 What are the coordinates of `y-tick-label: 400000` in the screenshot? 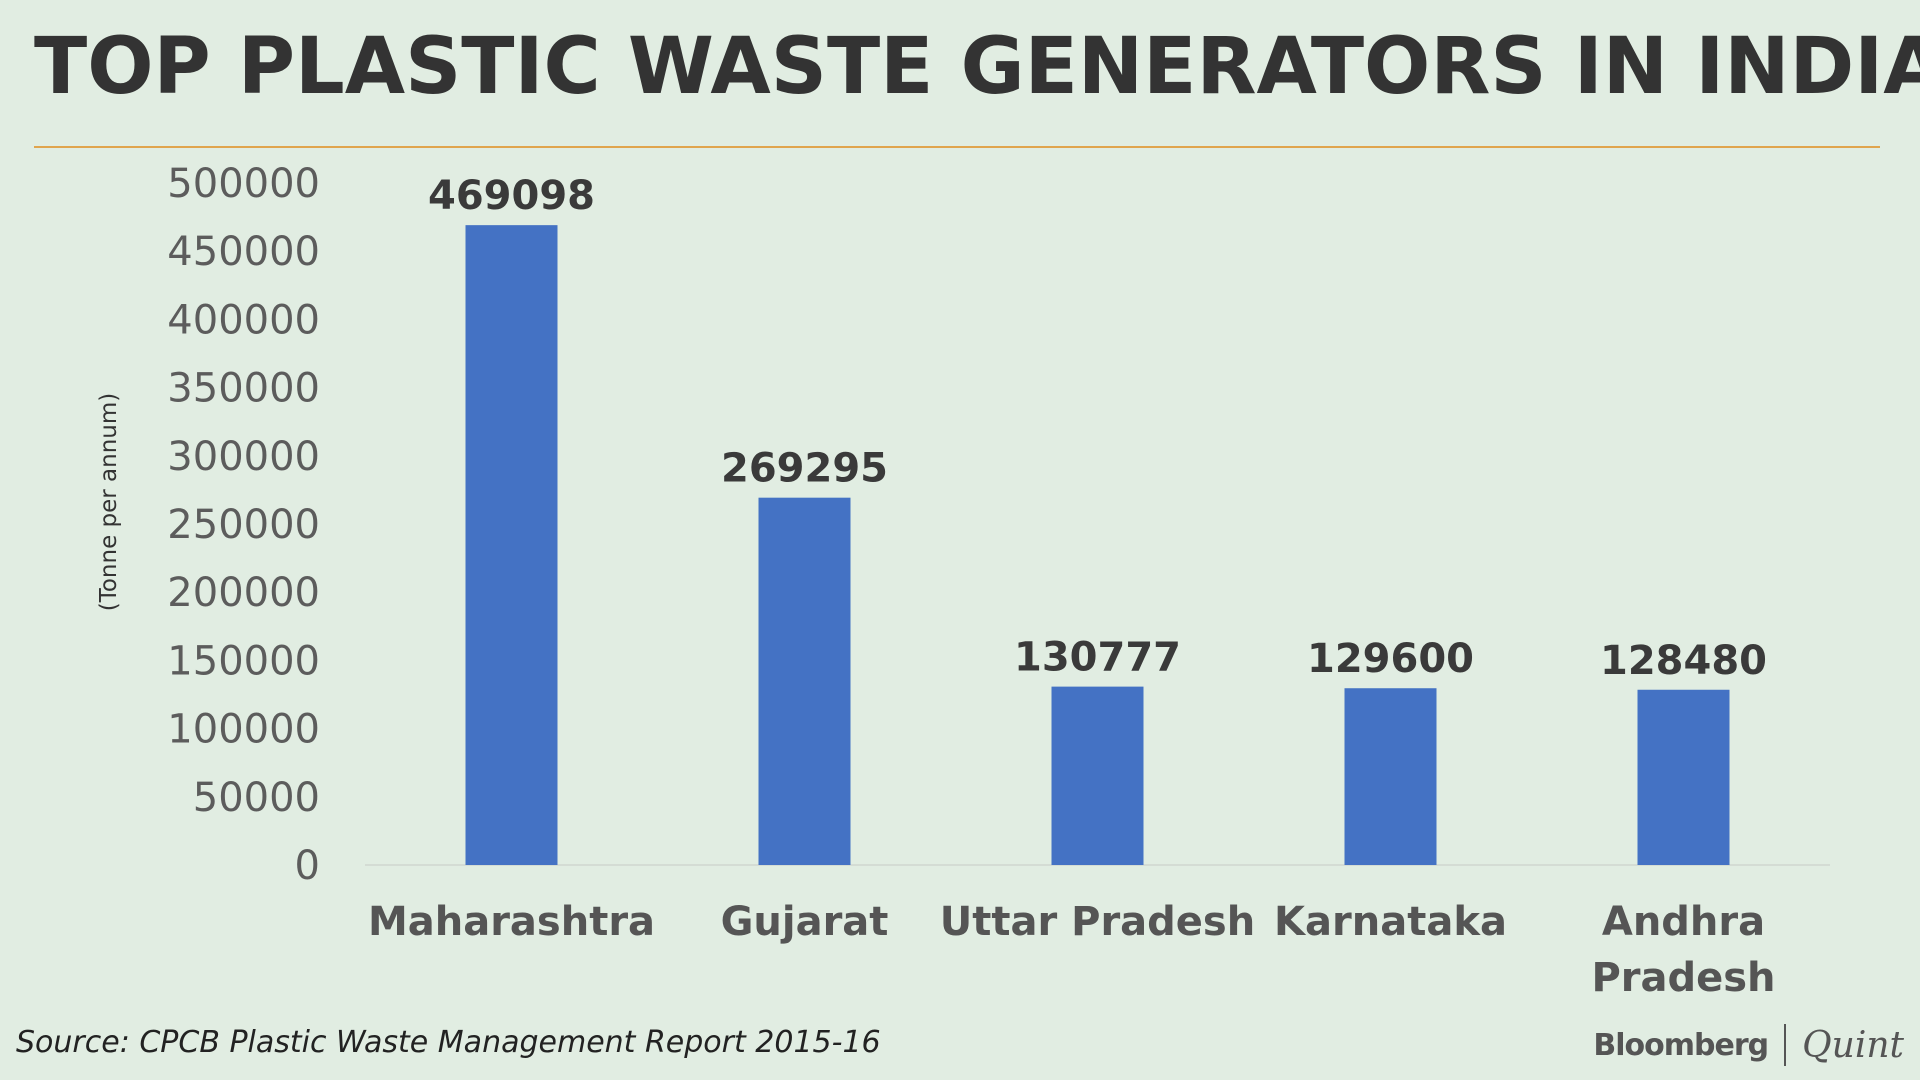 It's located at (243, 320).